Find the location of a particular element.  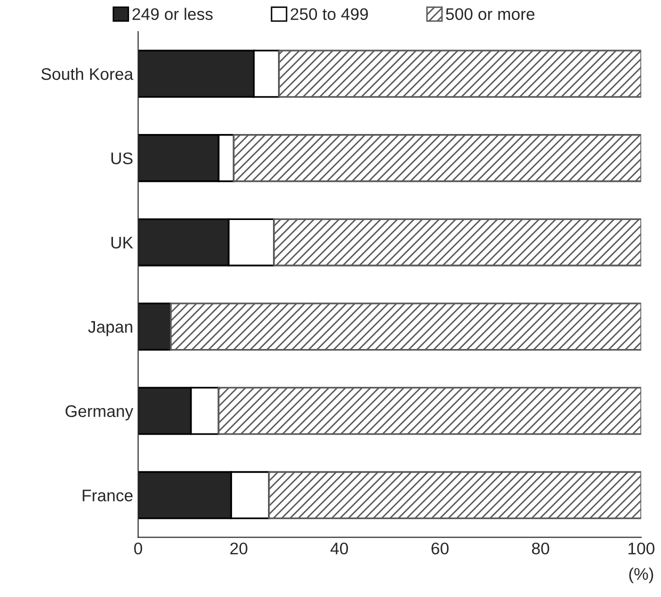

y-tick-label: Japan is located at coordinates (110, 328).